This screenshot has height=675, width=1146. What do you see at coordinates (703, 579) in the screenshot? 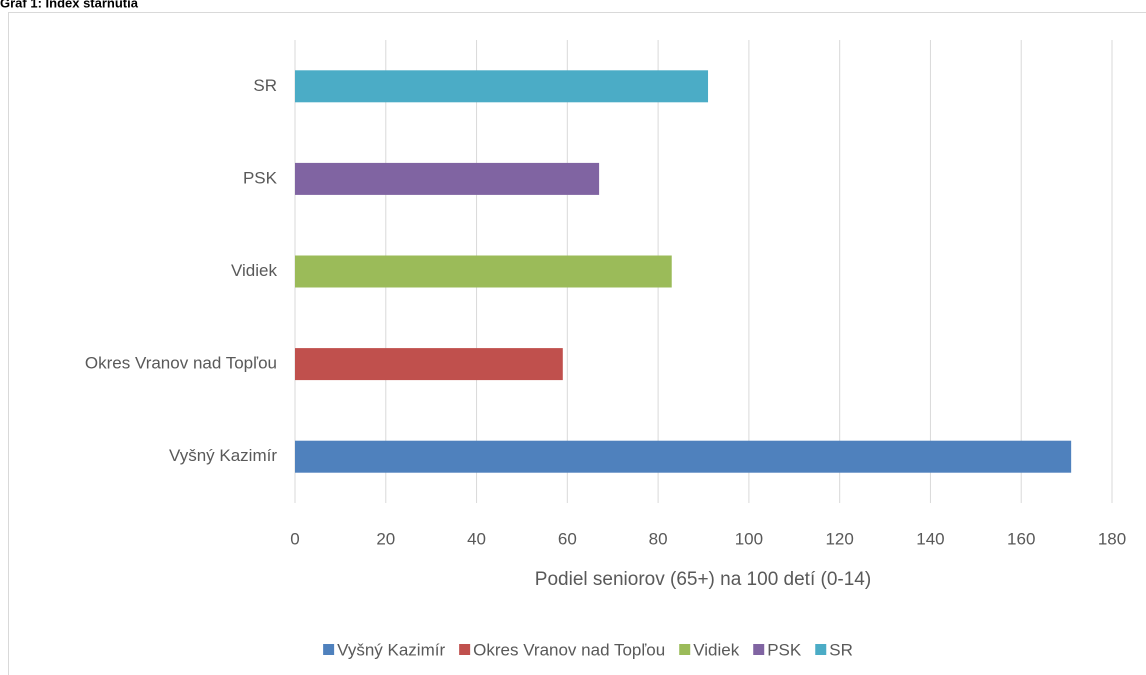
I see `x-axis-title: Podiel seniorov (65+) na 100 detí (0-14)` at bounding box center [703, 579].